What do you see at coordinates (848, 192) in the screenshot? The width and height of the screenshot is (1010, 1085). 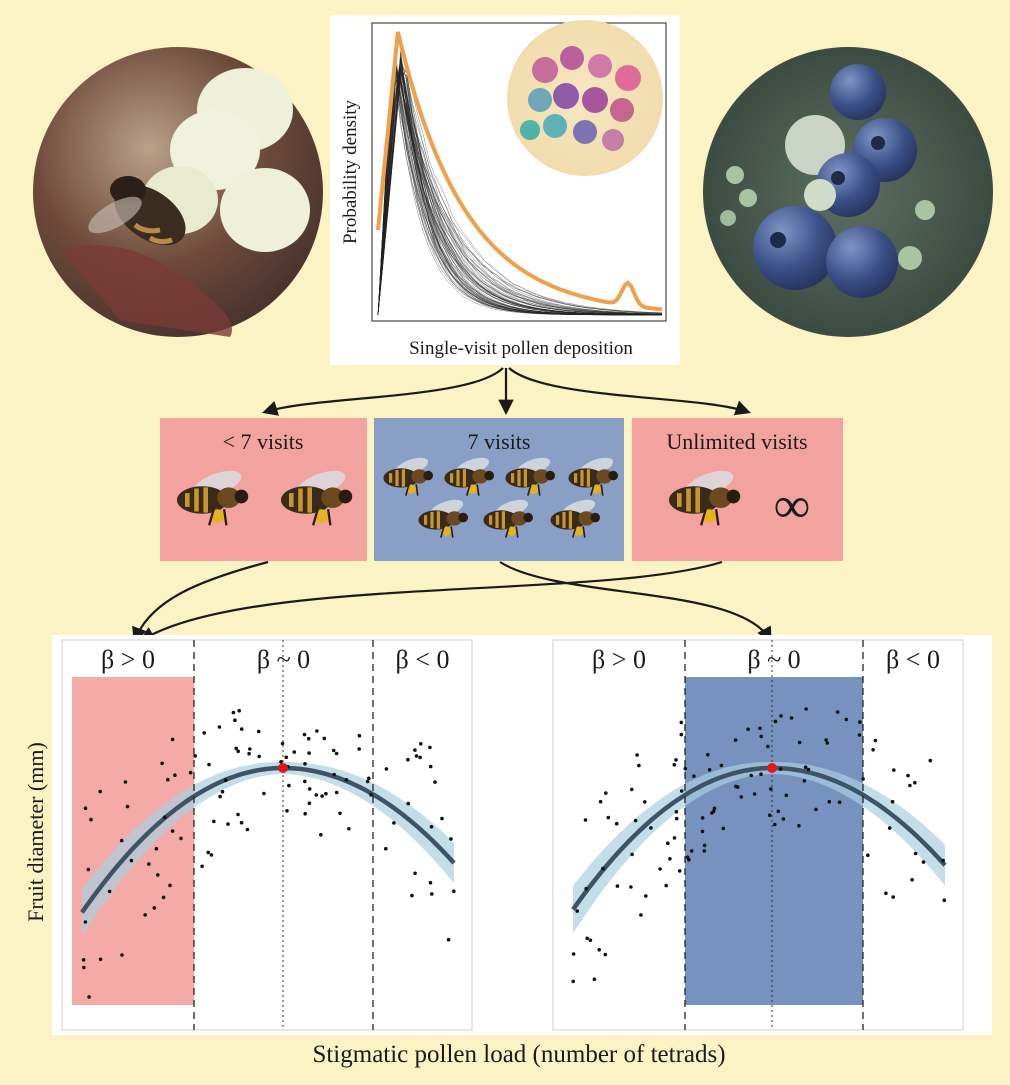 I see `blueberries-photo` at bounding box center [848, 192].